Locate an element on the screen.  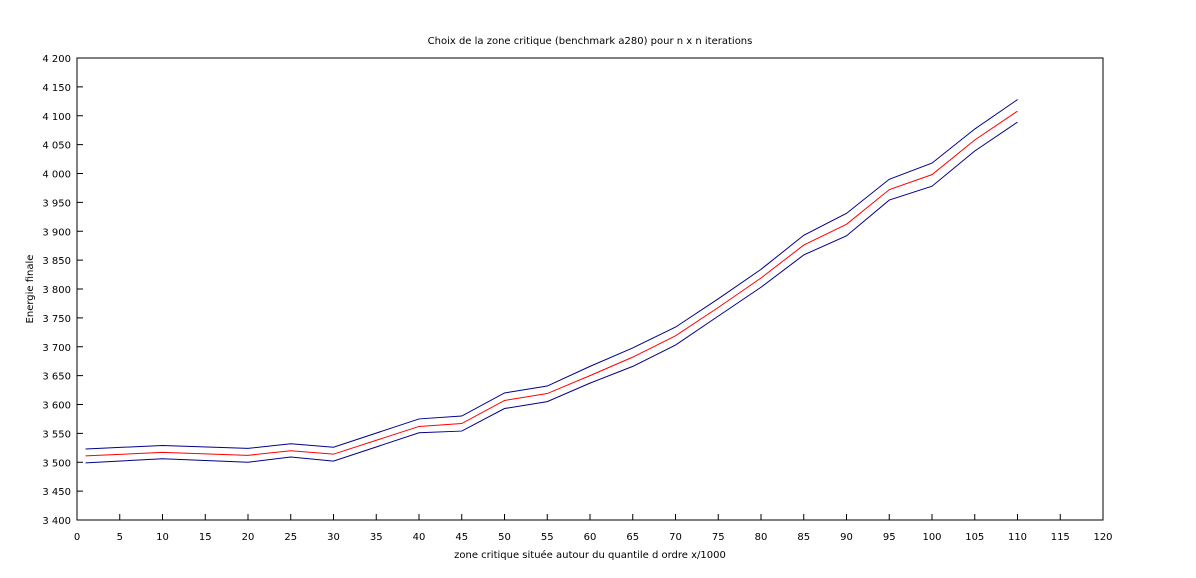
x-tick-label: 30 is located at coordinates (333, 537).